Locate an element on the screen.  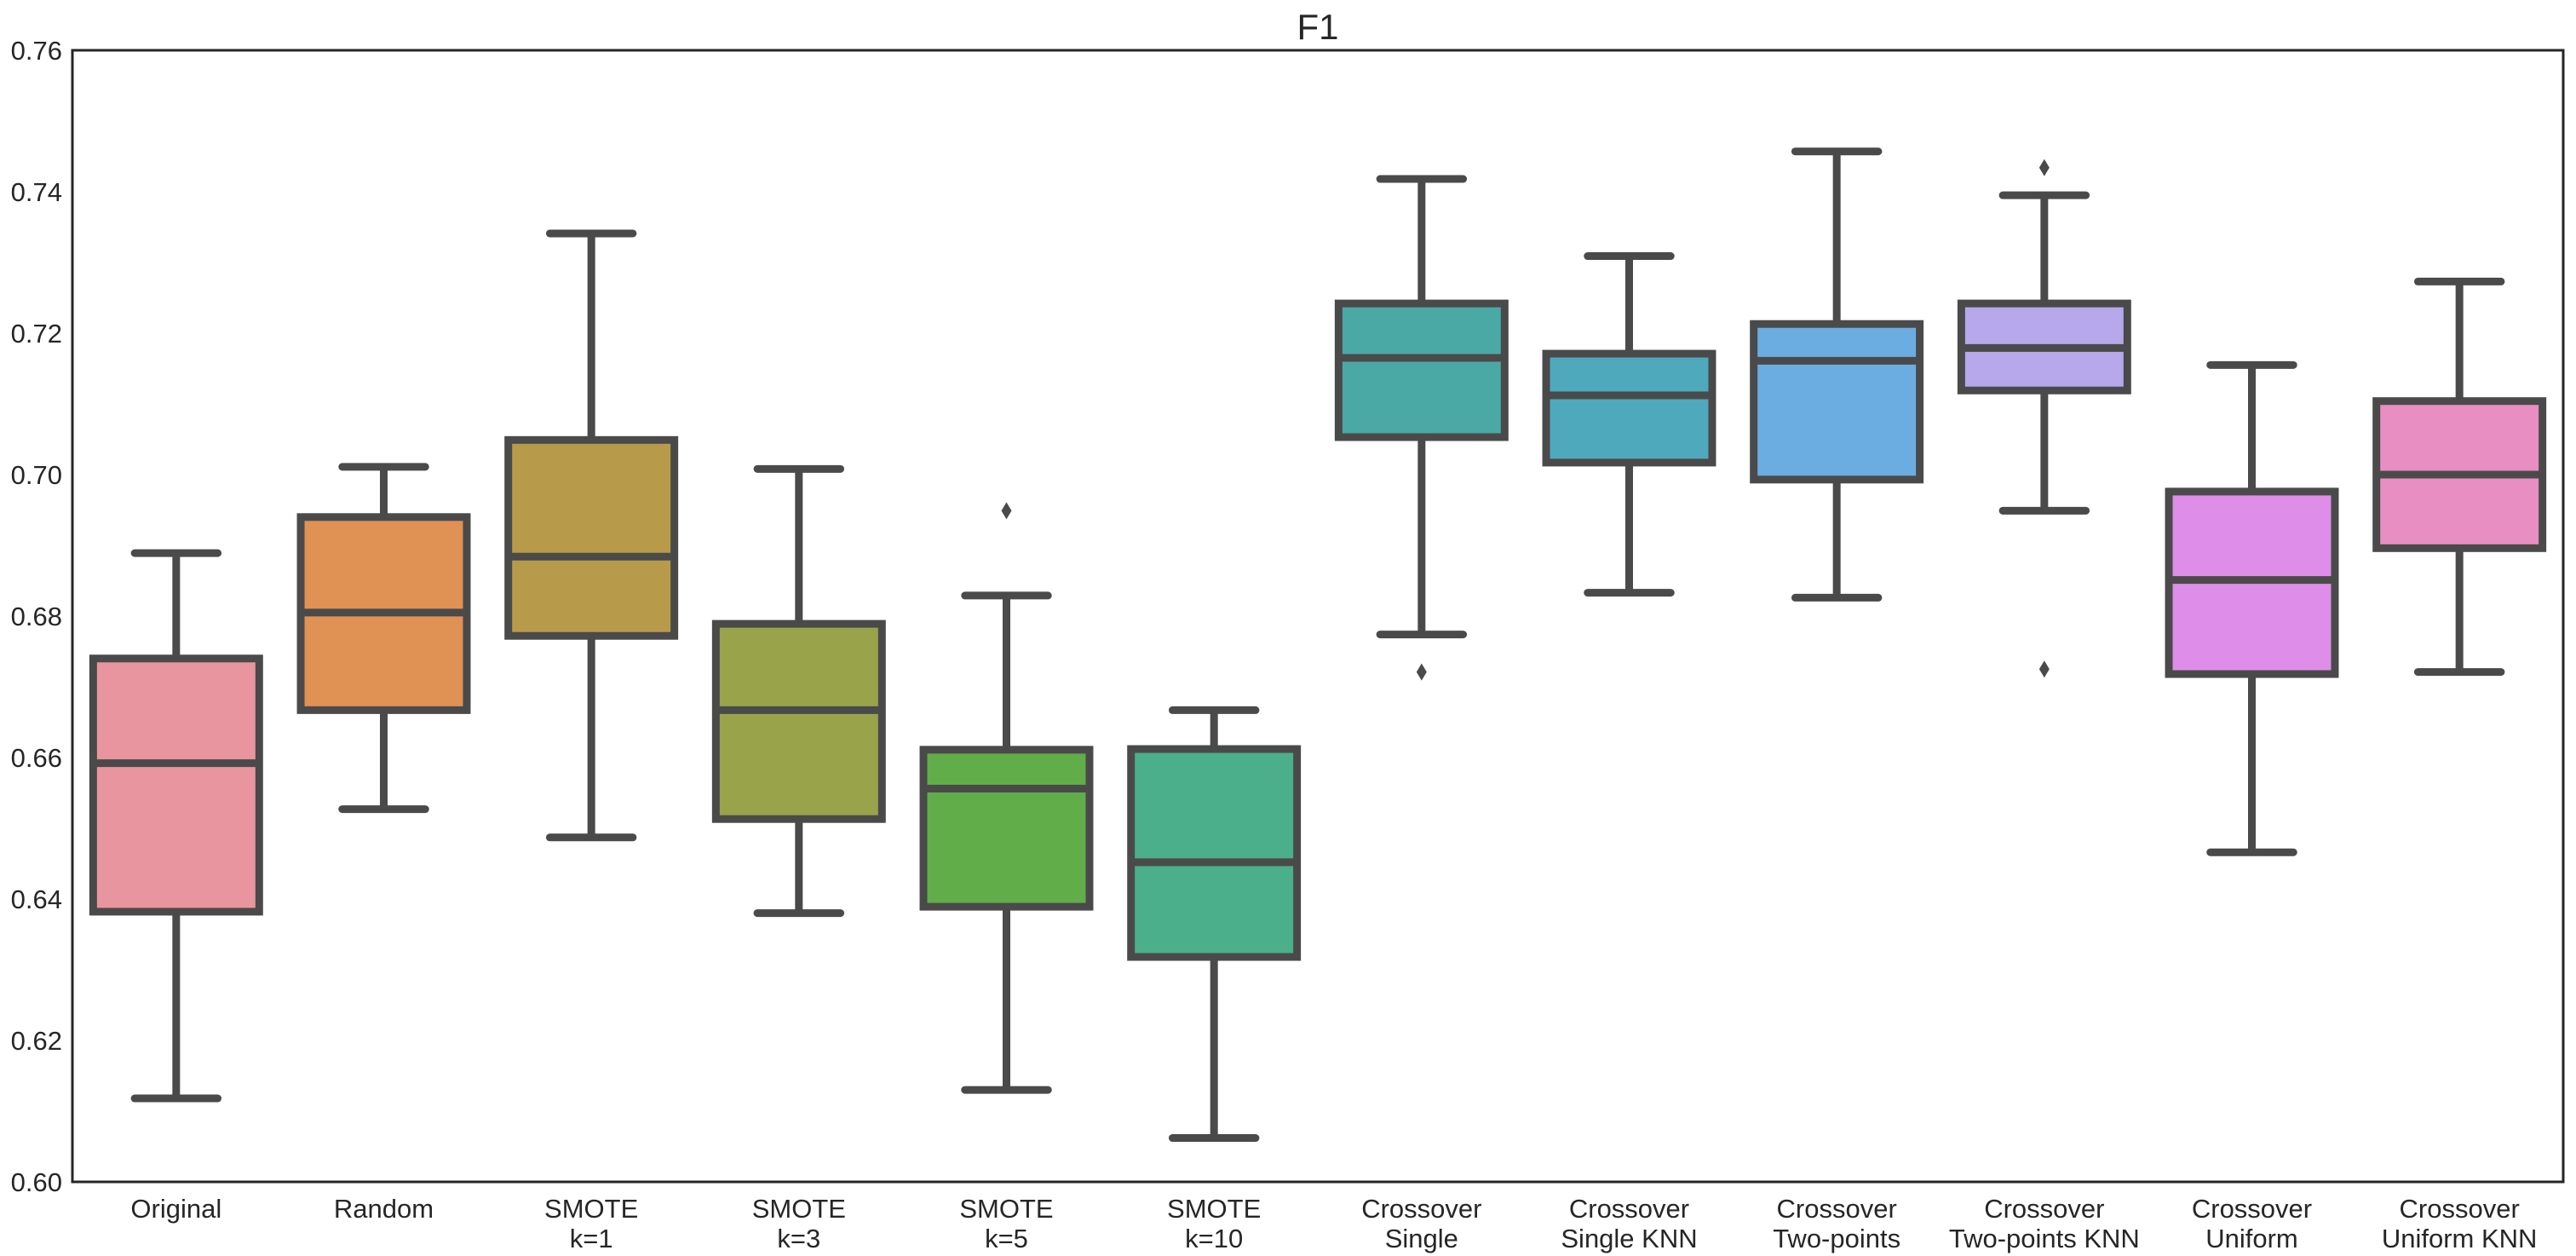
y-tick-label: 0.64 is located at coordinates (36, 899).